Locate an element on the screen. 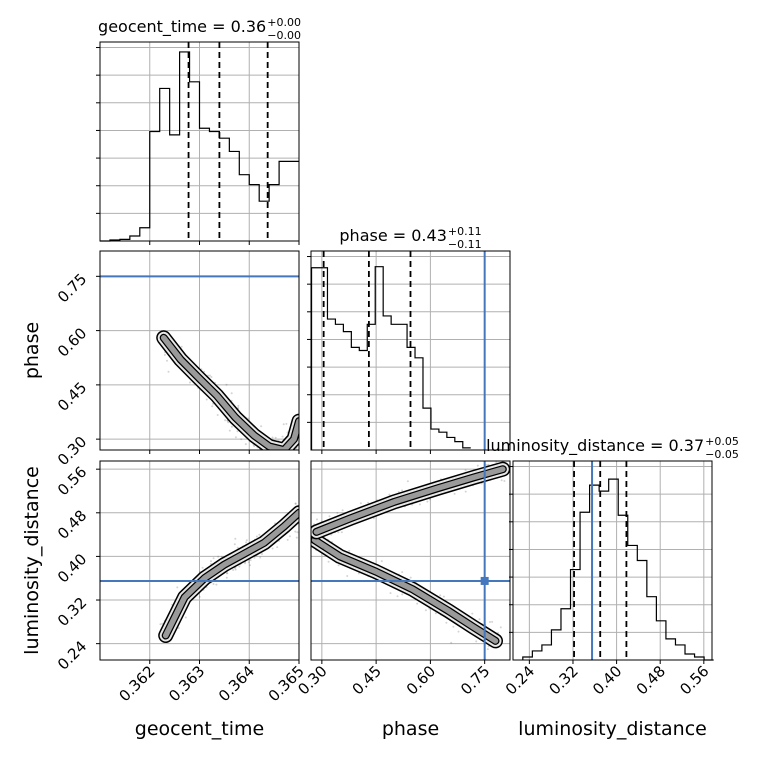 Image resolution: width=760 pixels, height=760 pixels. panel-title-geocent_time: geocent_time = 0.36 +0.00−0.00 is located at coordinates (199, 29).